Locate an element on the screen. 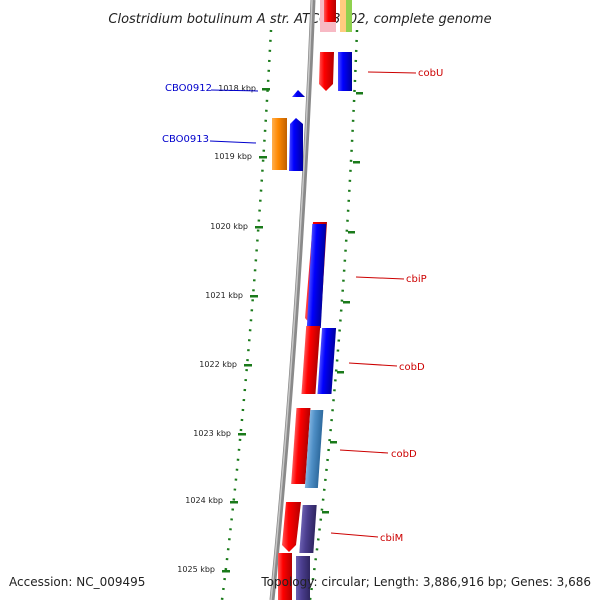 The width and height of the screenshot is (600, 600). right-tick-marks is located at coordinates (342, 303).